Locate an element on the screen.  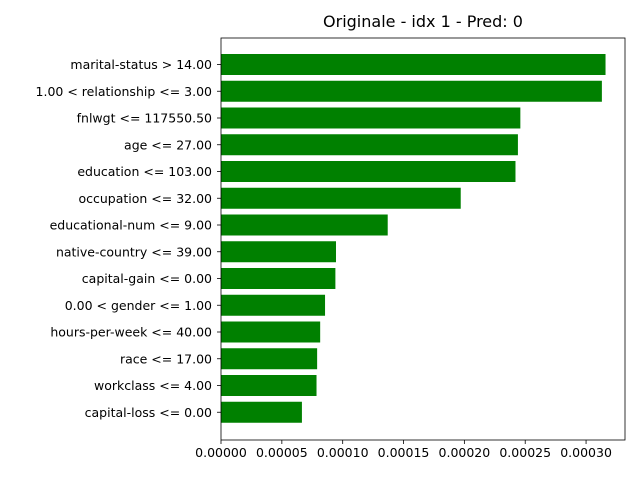
x-tick-label: 0.00010 is located at coordinates (343, 452).